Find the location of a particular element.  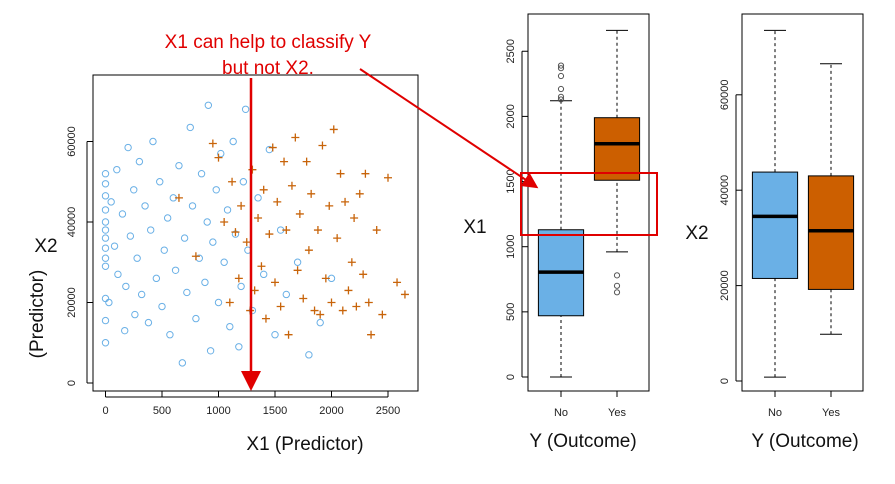

boxplot-x1-x-label: Y (Outcome) is located at coordinates (582, 441).